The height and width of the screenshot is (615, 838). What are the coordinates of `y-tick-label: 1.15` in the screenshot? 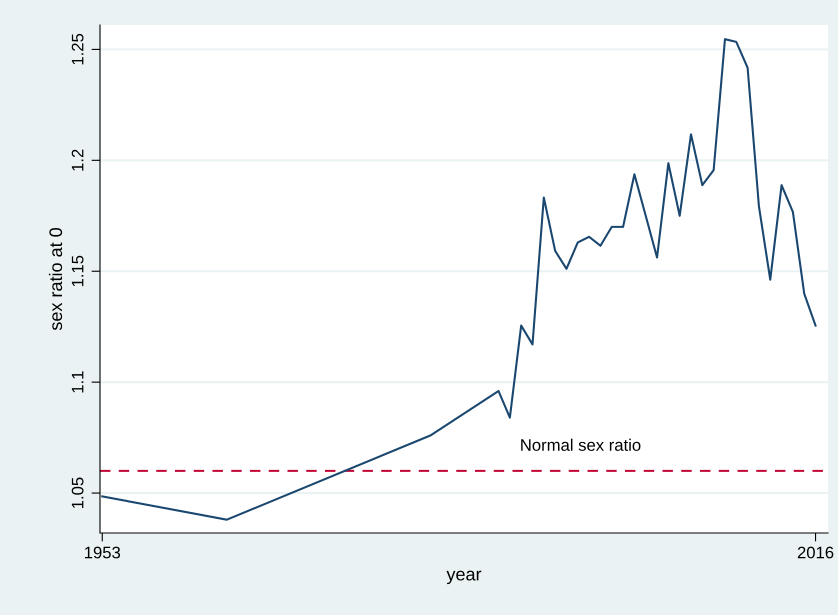 It's located at (78, 271).